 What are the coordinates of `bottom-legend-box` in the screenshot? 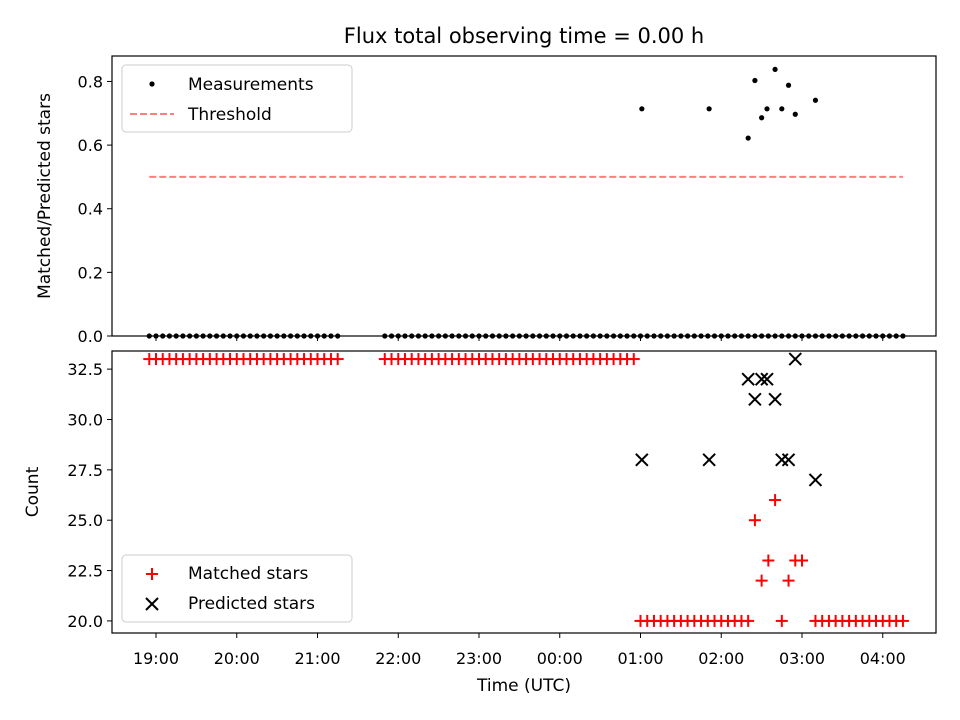 It's located at (237, 588).